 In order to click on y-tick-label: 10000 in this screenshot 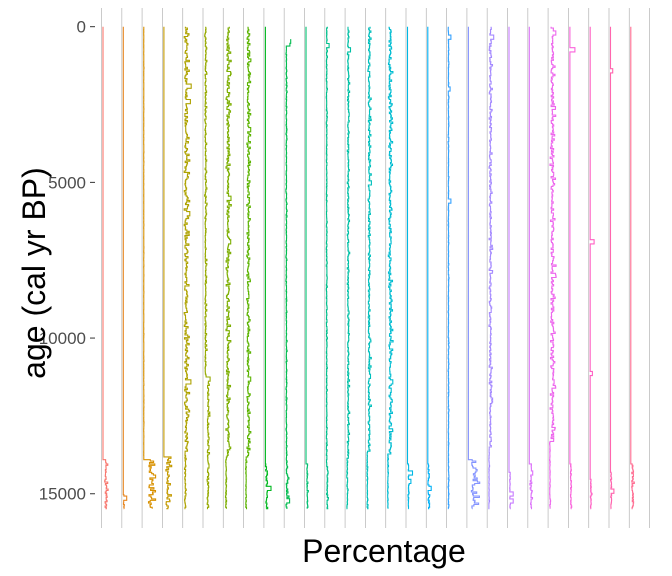, I will do `click(62, 338)`.